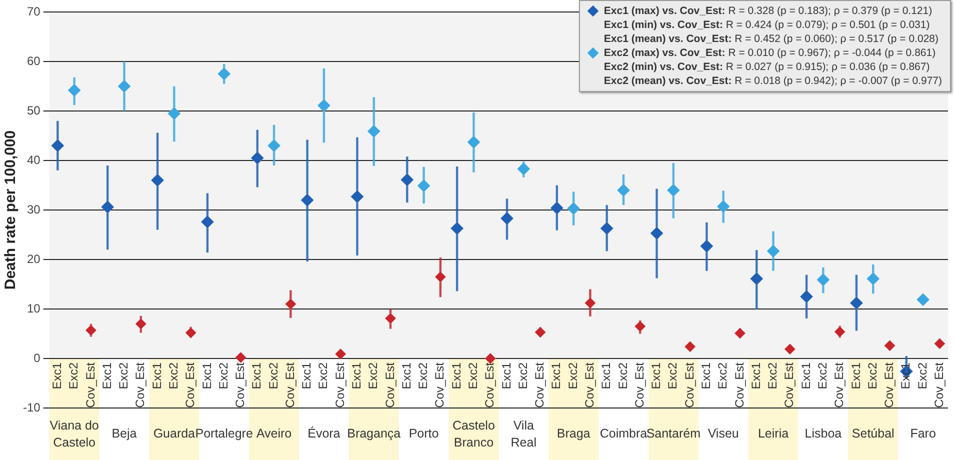  Describe the element at coordinates (772, 67) in the screenshot. I see `legend-label: Exc2 (max) vs. Cov_Est: R = 0.010 (p = 0.967); ρ = -0.044 (p = 0.861) Exc2 (min) vs. Cov_Est: R = 0.027 (p = 0.915); ρ = 0.036 (p = 0.867) Exc2 (mean) vs. Cov_Est: R = 0.018 (p = 0.942); ρ = -0.007 (p = 0.977)` at that location.